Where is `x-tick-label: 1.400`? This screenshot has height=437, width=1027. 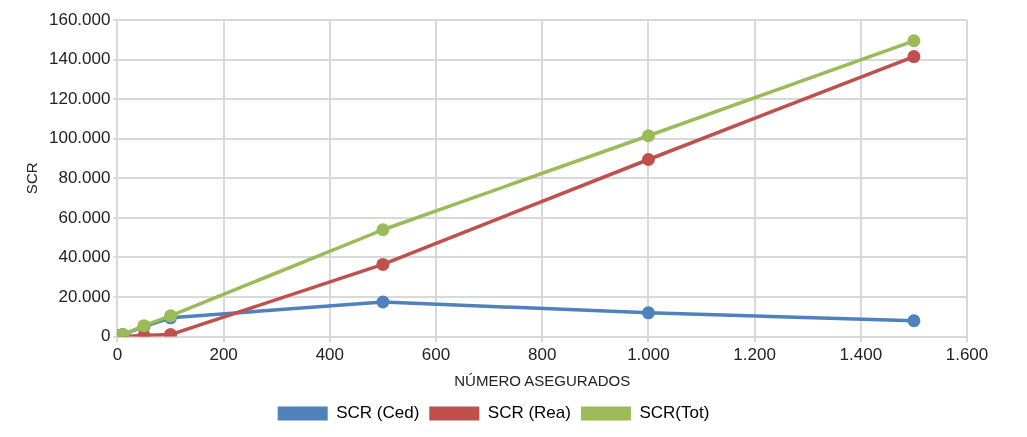 x-tick-label: 1.400 is located at coordinates (861, 355).